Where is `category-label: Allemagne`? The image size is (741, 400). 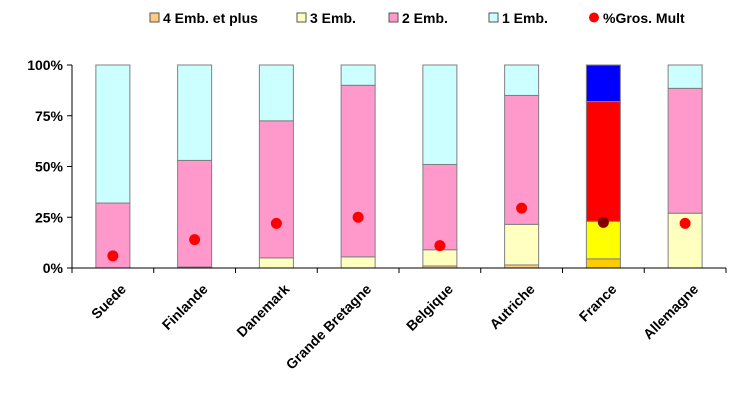 category-label: Allemagne is located at coordinates (671, 312).